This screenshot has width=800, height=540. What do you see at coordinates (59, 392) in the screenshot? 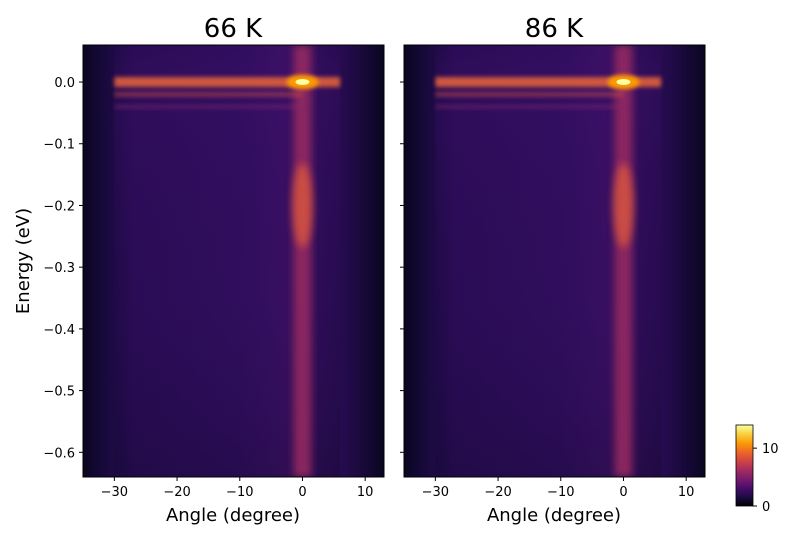
I see `y-tick-label: −0.5` at bounding box center [59, 392].